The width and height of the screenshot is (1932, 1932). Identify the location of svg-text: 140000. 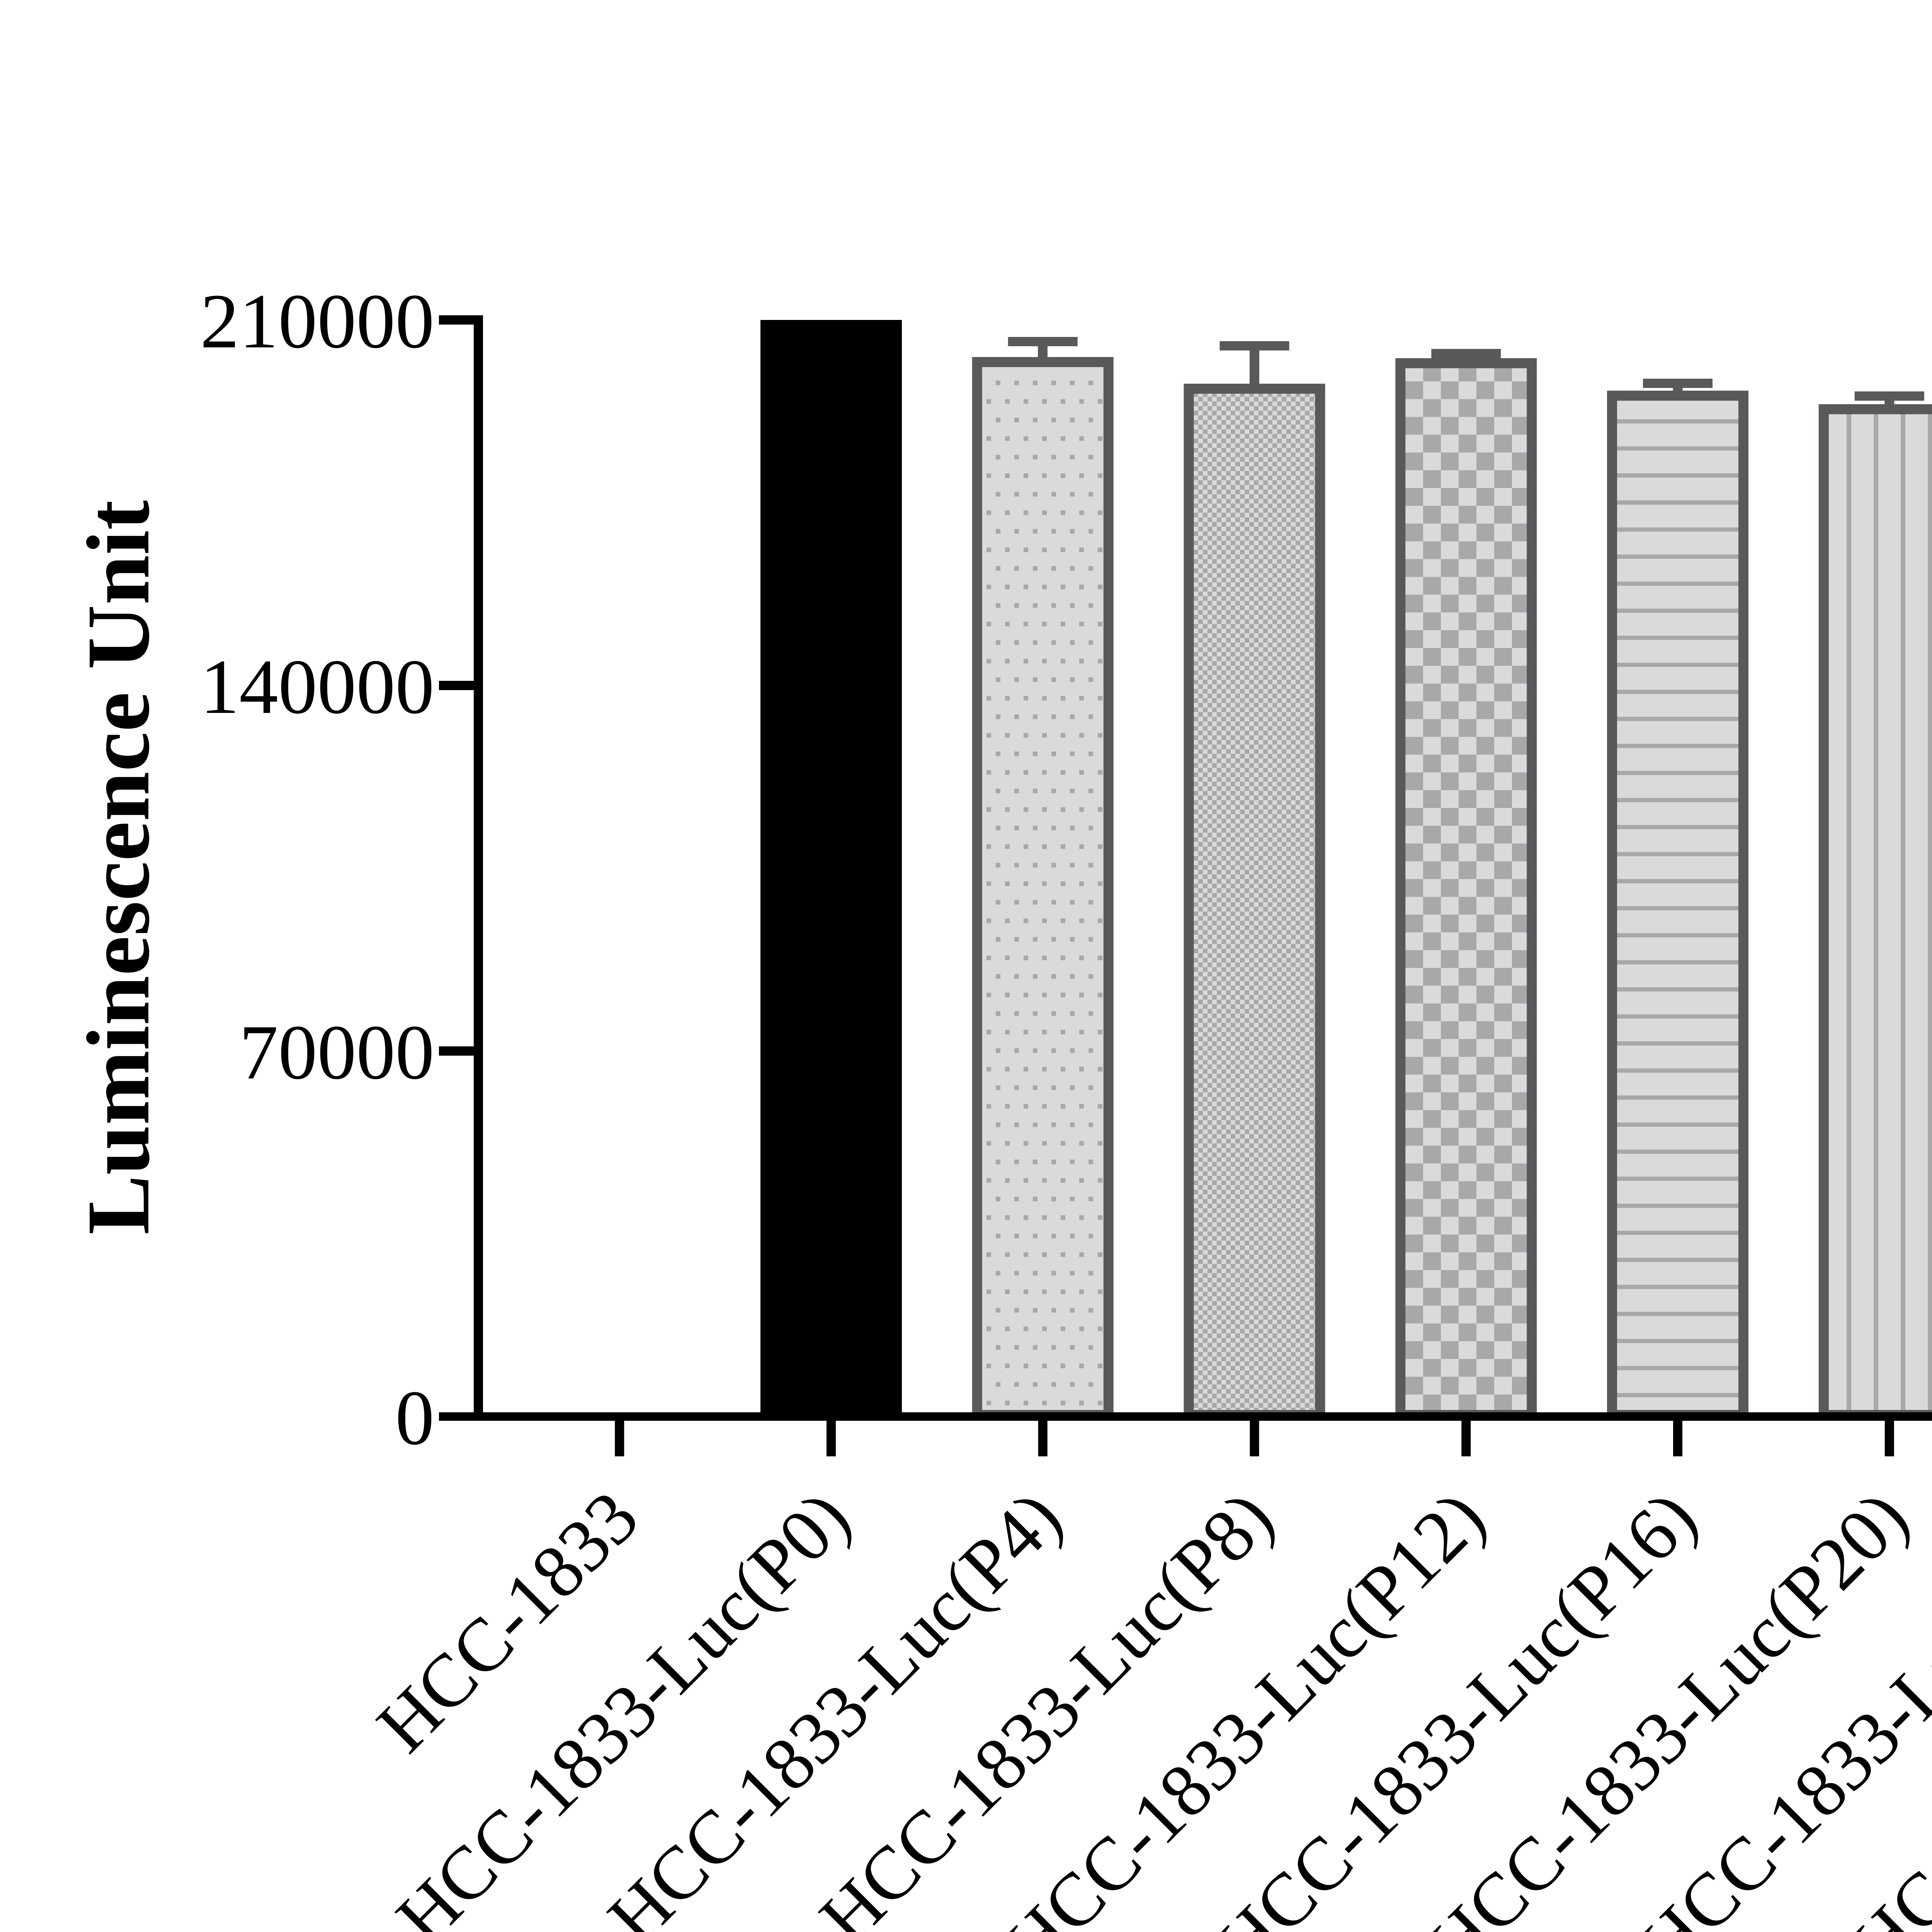
(317, 687).